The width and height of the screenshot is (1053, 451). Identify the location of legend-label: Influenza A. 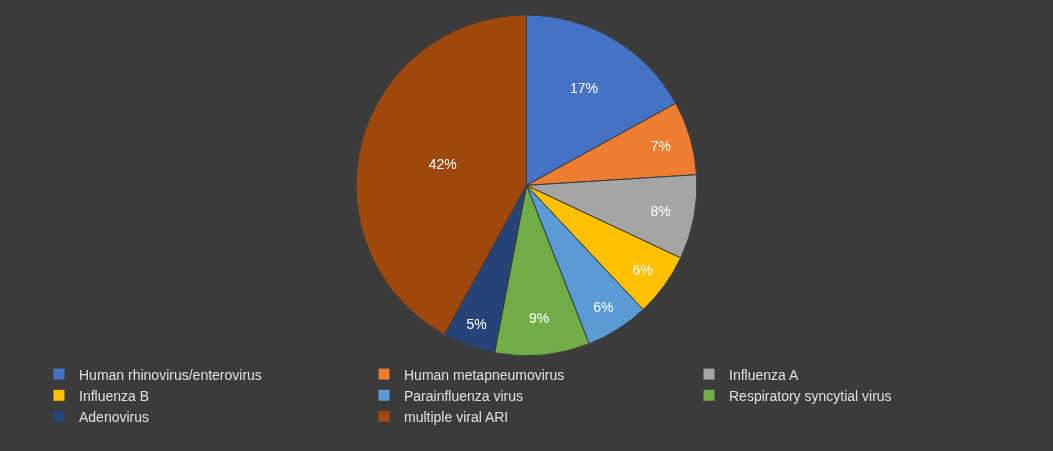
(764, 374).